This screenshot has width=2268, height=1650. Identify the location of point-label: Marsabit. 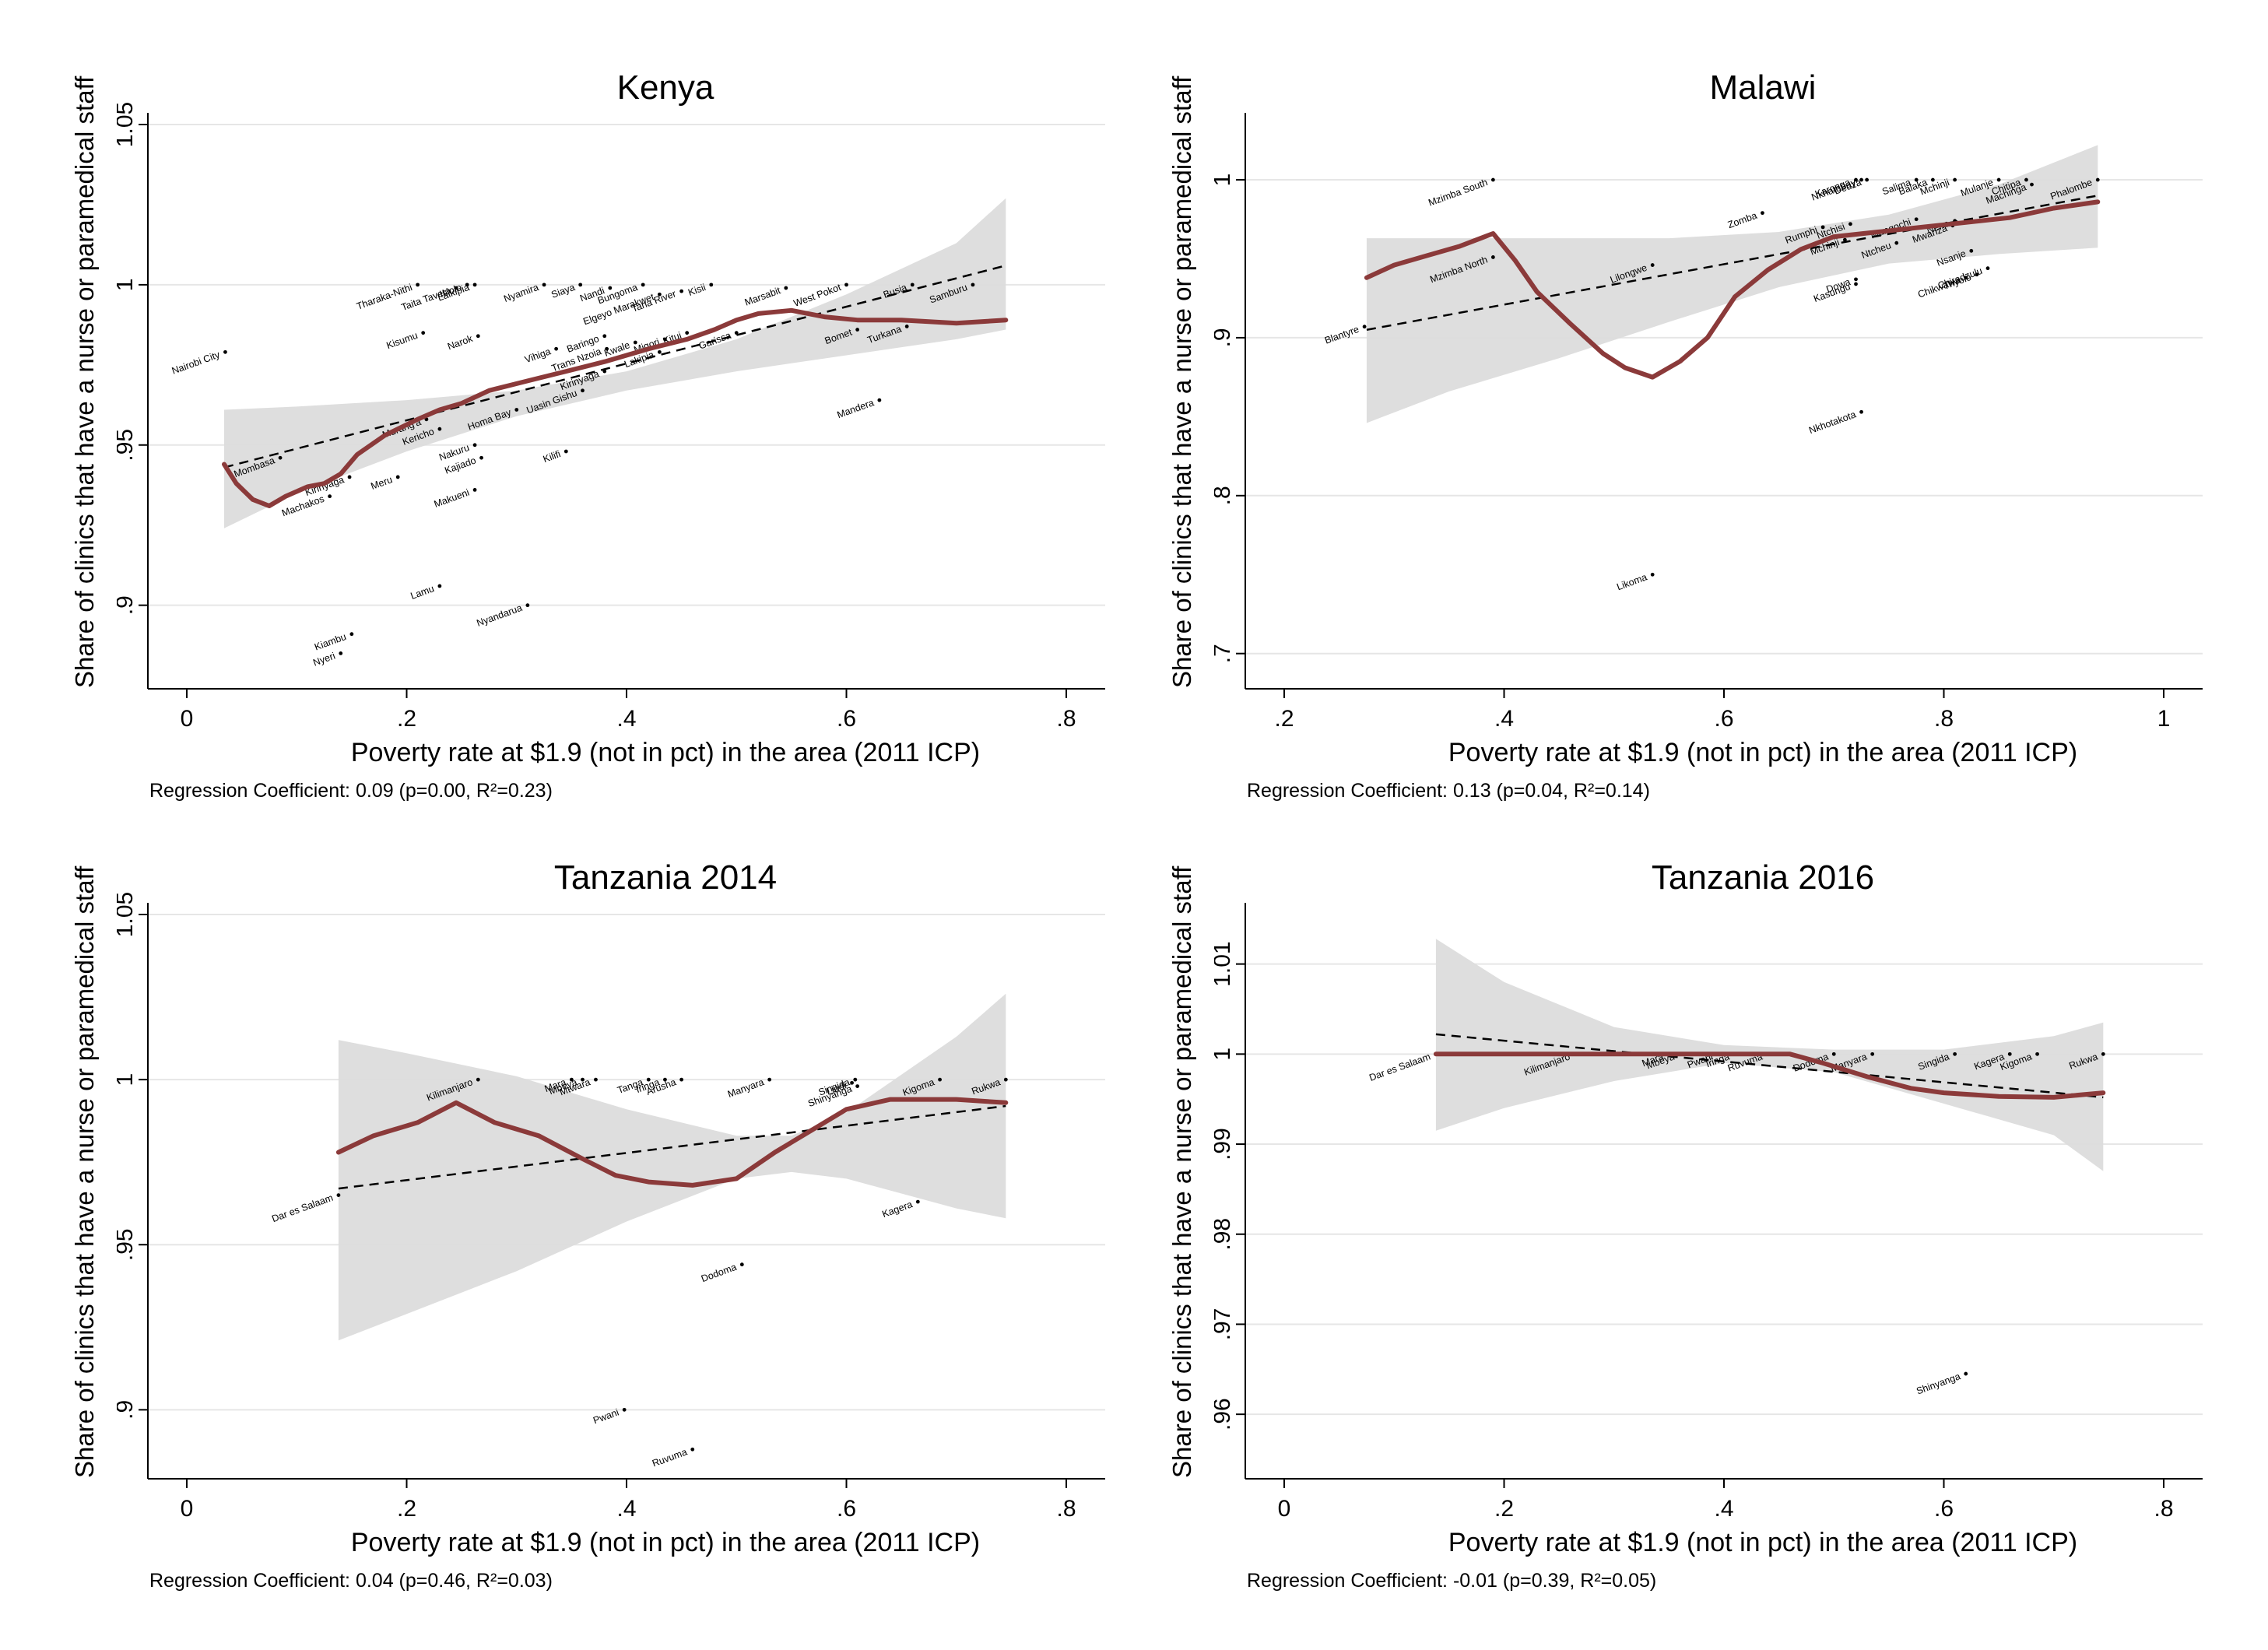
(762, 296).